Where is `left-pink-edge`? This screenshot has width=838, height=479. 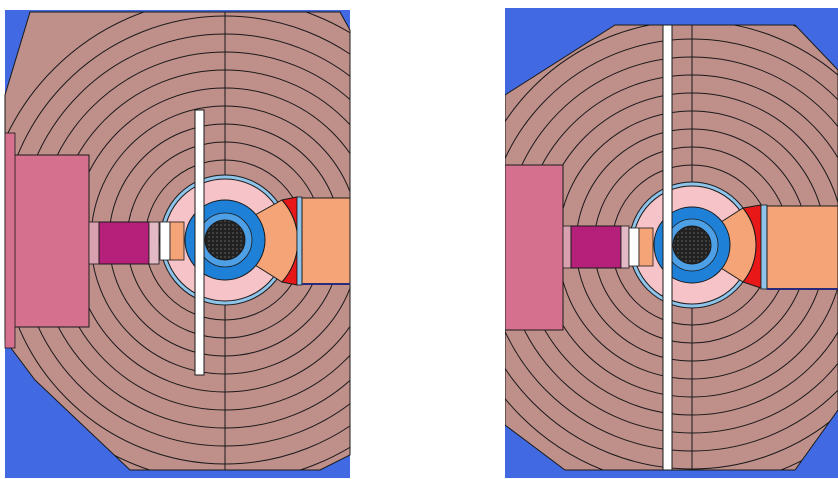
left-pink-edge is located at coordinates (10, 240).